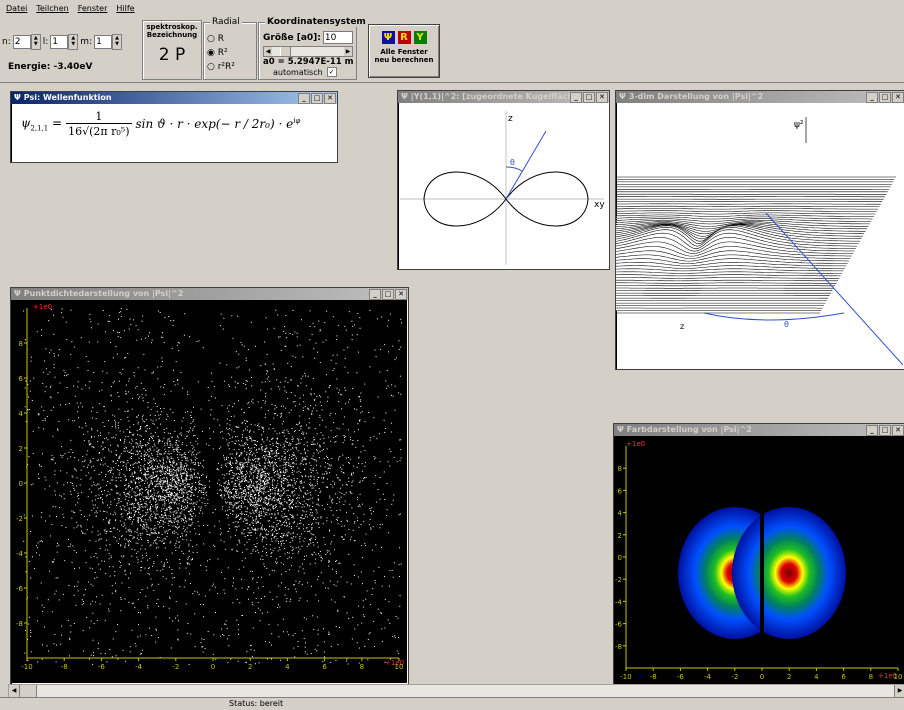 The image size is (904, 710). I want to click on size-slider: ◀ ▶, so click(308, 51).